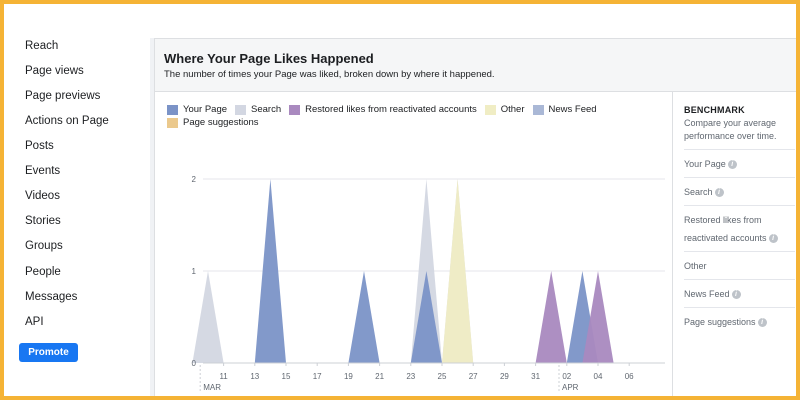 This screenshot has height=400, width=800. Describe the element at coordinates (383, 109) in the screenshot. I see `legend-item-restored-likes: Restored likes from reactivated accounts` at that location.